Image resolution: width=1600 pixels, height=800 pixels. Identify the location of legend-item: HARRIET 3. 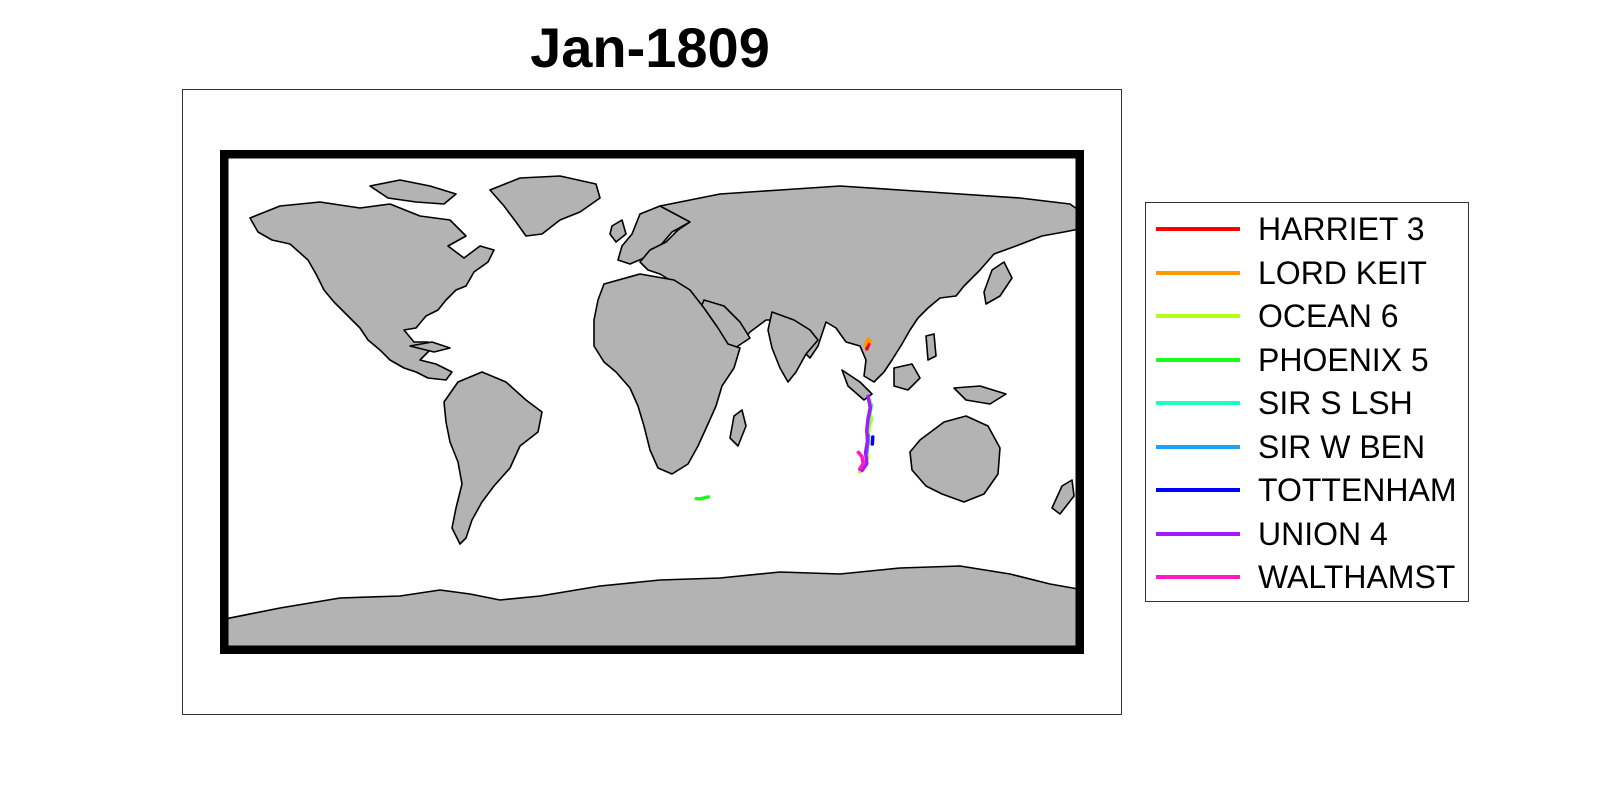
(1311, 229).